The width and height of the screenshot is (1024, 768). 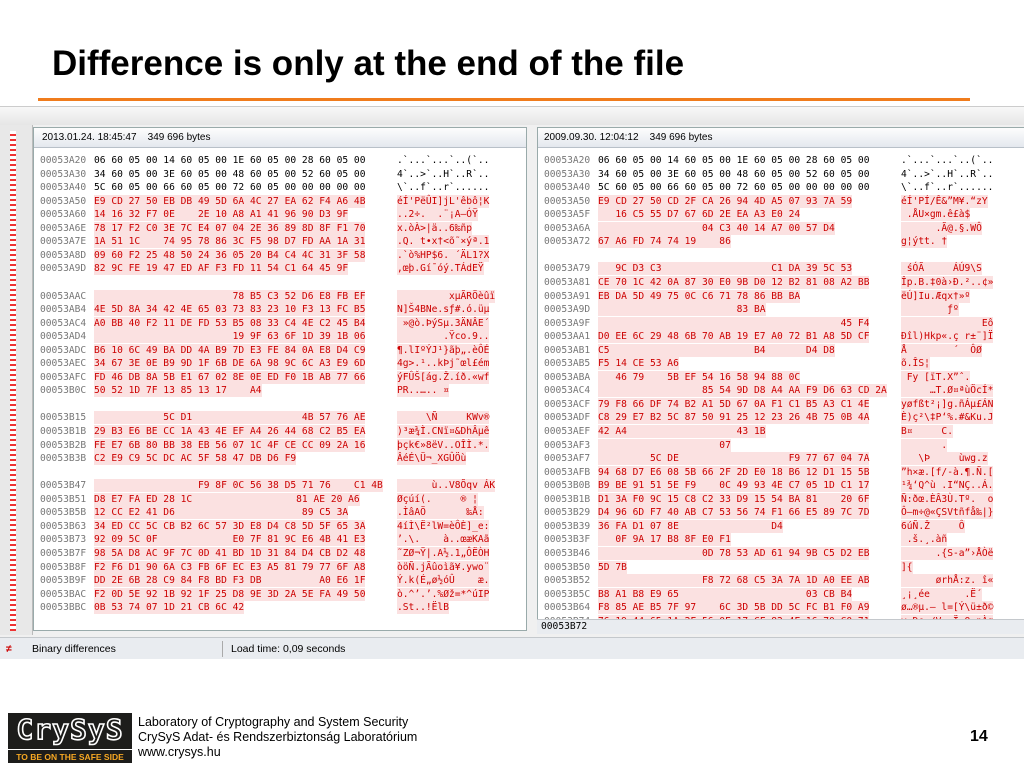 What do you see at coordinates (567, 323) in the screenshot?
I see `offset: 00053A9F` at bounding box center [567, 323].